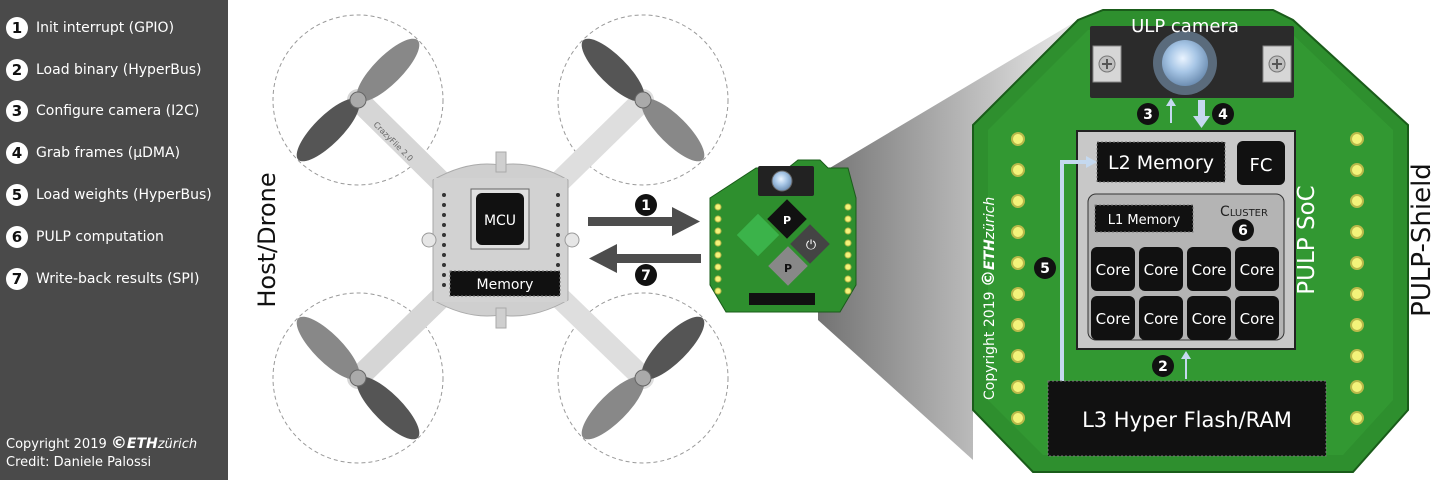  Describe the element at coordinates (1185, 293) in the screenshot. I see `core-grid: Core Core Core Core Core Core Core Core` at that location.